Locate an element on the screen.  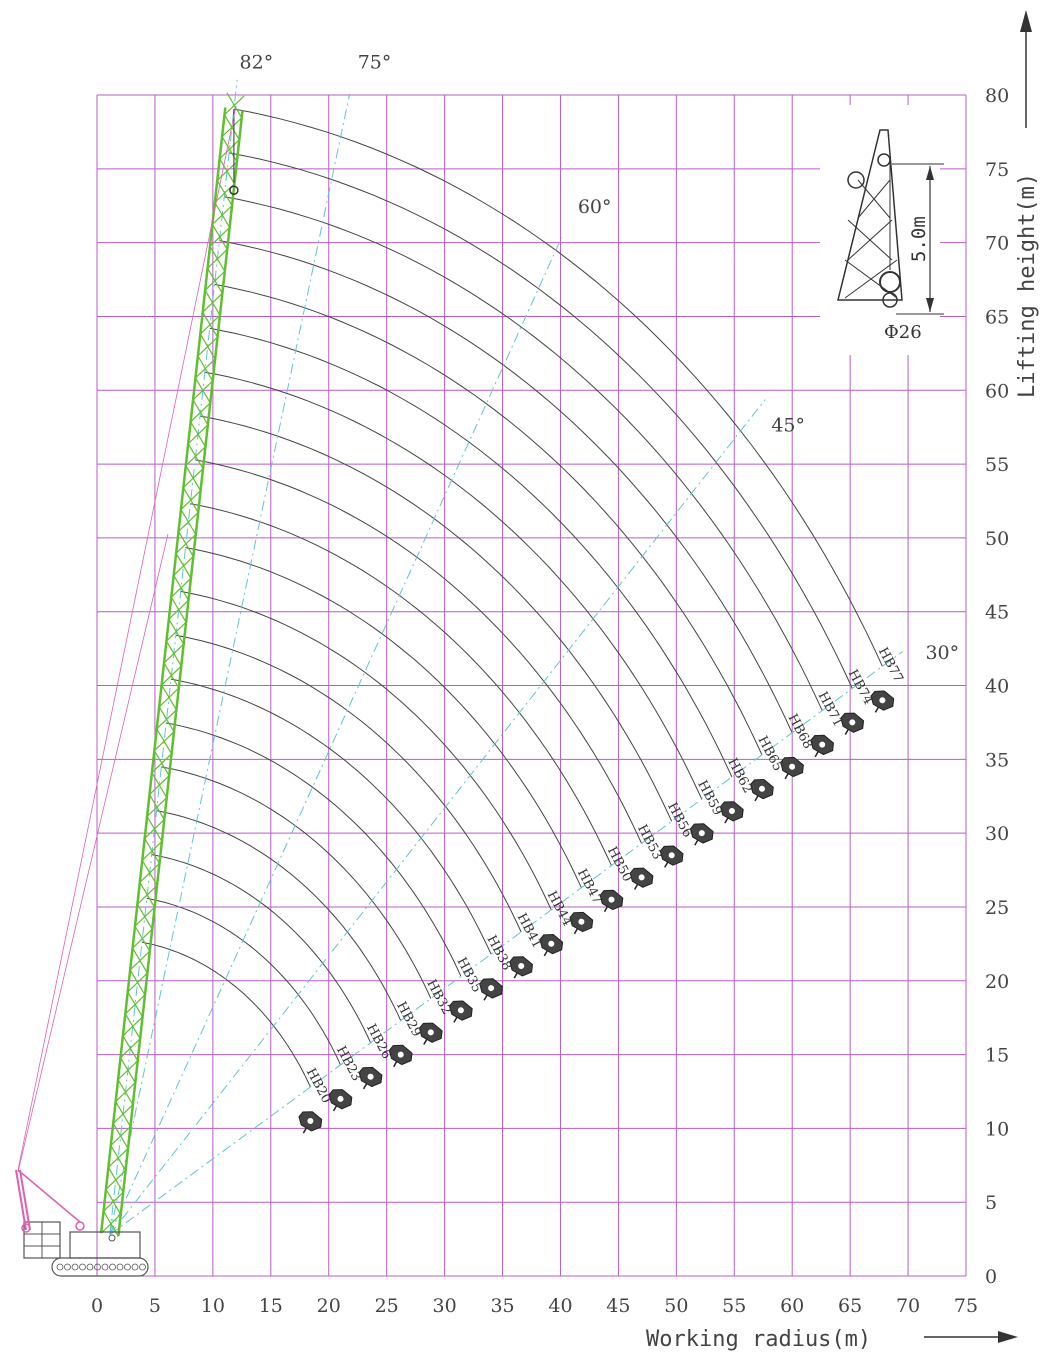
x-tick-label: 25 is located at coordinates (387, 1306).